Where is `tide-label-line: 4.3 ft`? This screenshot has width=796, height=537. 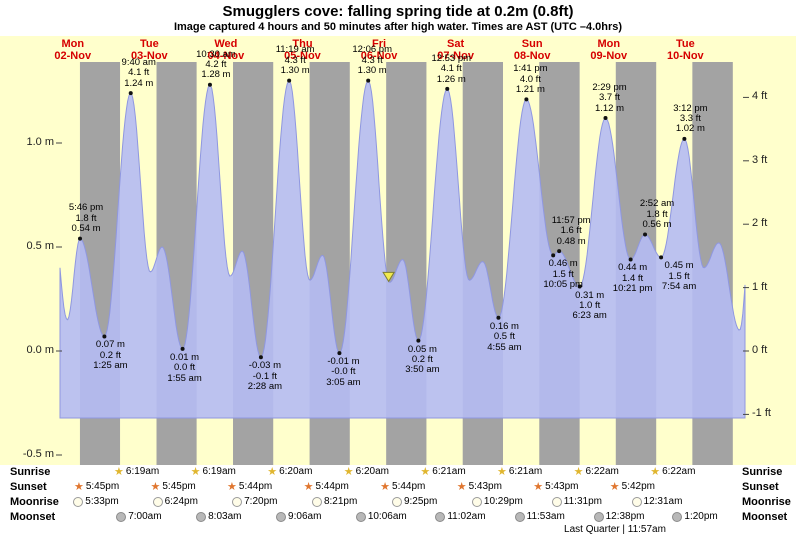
tide-label-line: 4.3 ft is located at coordinates (295, 60).